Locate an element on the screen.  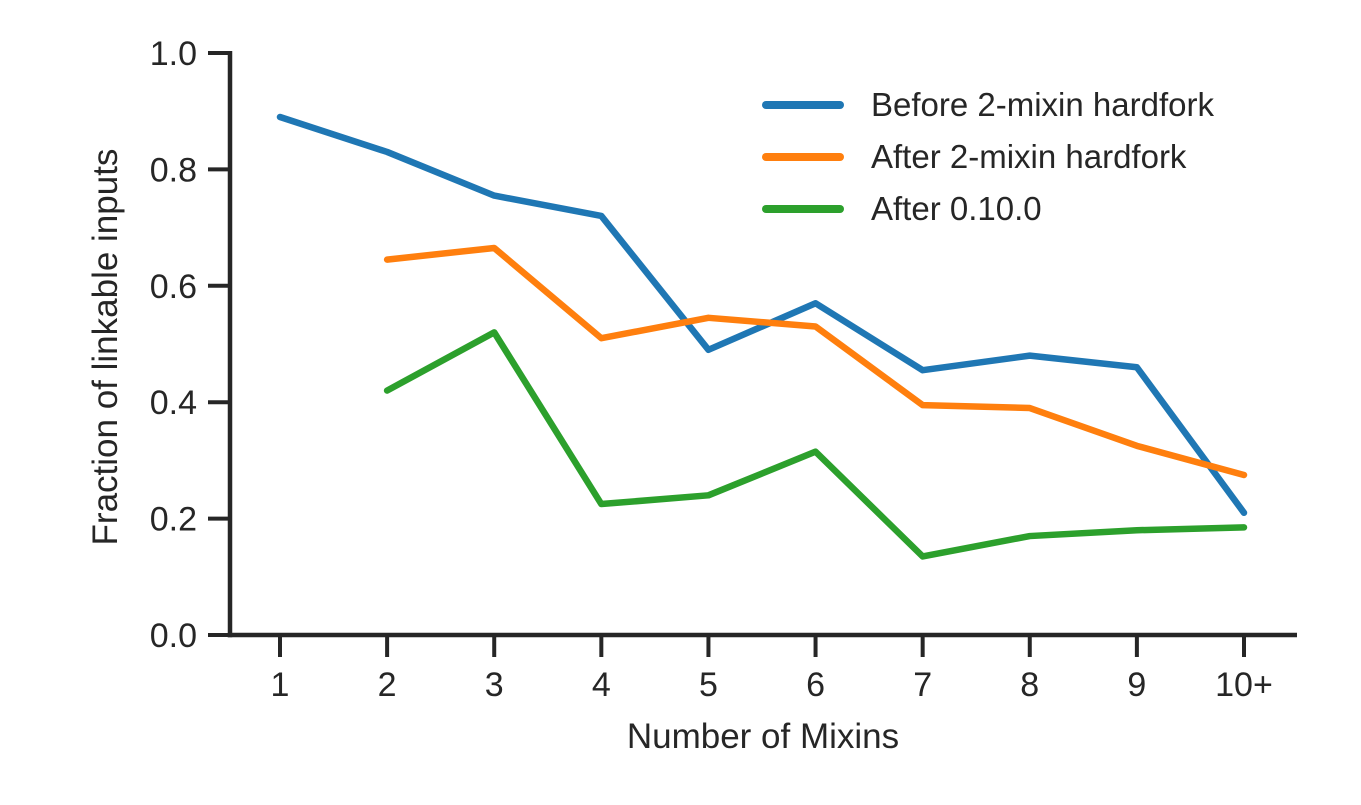
x-tick-label: 4 is located at coordinates (601, 685).